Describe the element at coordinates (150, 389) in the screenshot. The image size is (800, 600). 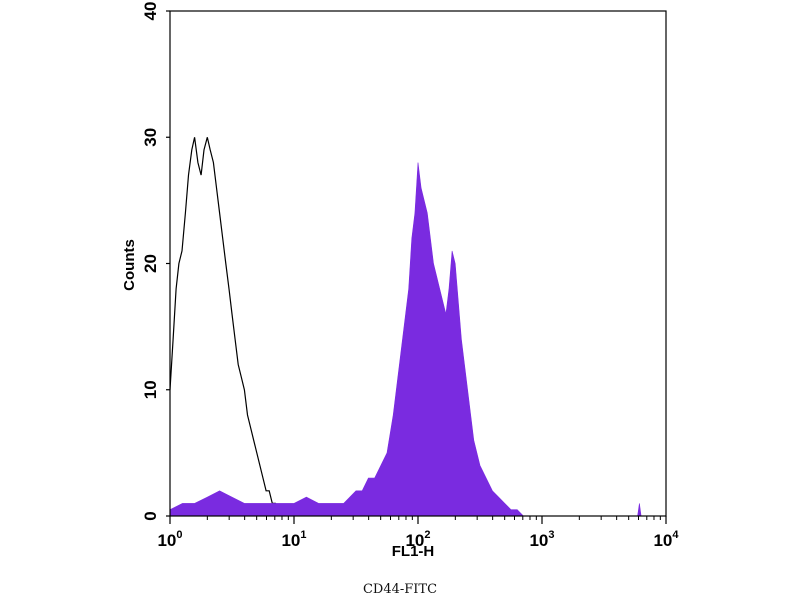
I see `y-tick-label: 10` at that location.